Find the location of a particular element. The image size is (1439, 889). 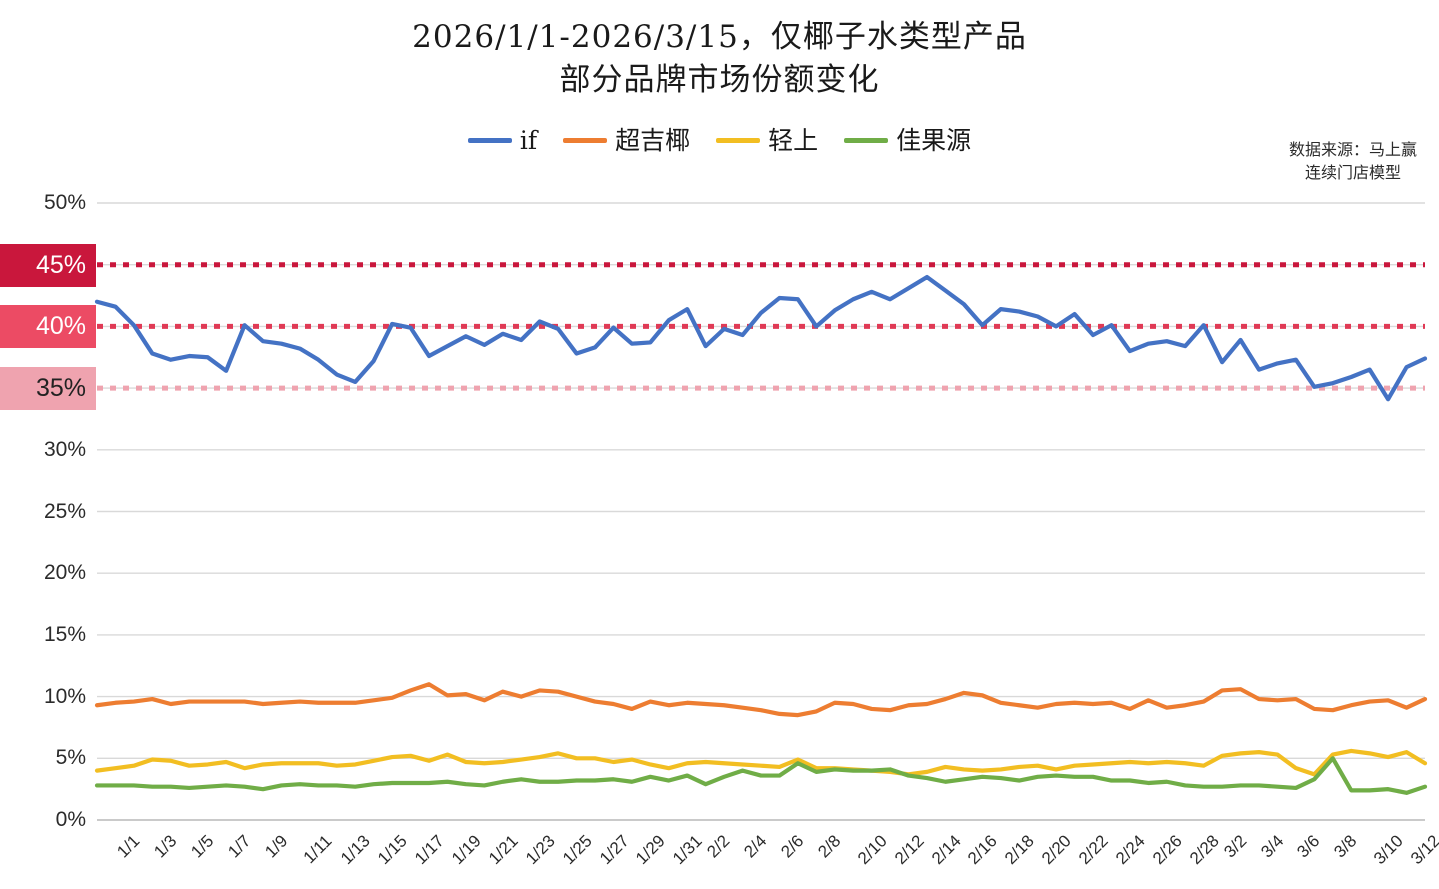

legend-item-3: 佳果源 is located at coordinates (907, 140).